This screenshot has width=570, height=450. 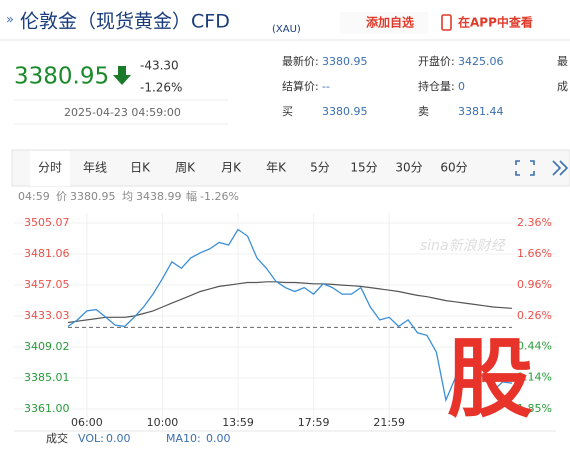 I want to click on status-time: 04:59, so click(x=34, y=196).